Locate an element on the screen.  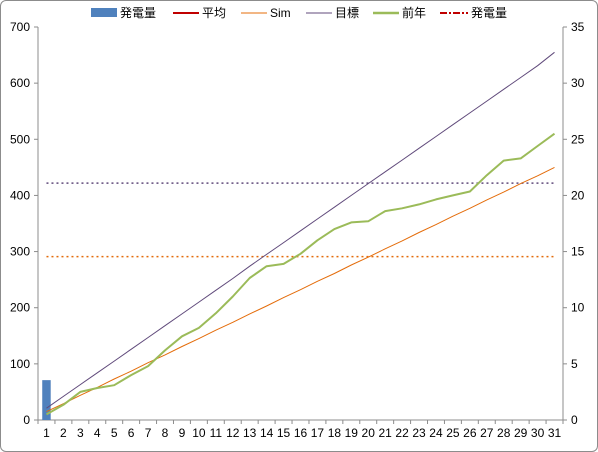
x-tick-label: 27 is located at coordinates (487, 433).